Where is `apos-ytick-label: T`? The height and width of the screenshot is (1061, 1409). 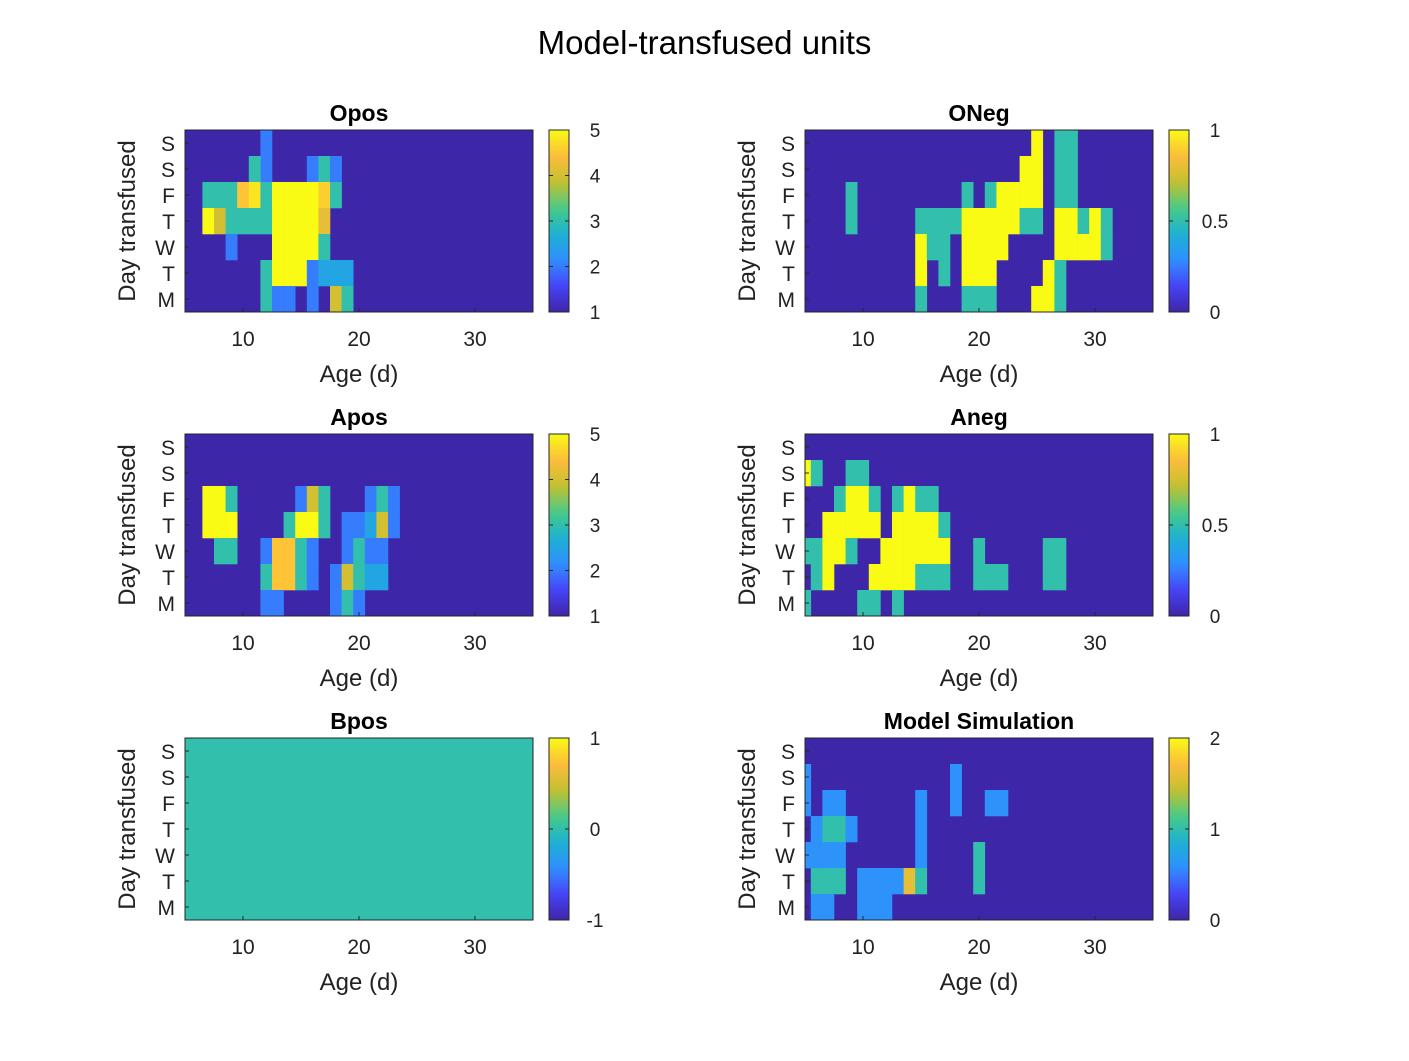 apos-ytick-label: T is located at coordinates (168, 578).